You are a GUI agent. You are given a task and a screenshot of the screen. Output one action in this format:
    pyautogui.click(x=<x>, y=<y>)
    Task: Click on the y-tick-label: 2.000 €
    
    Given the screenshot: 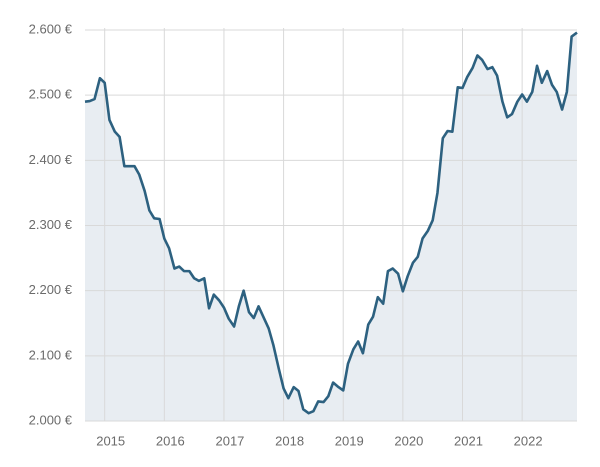 What is the action you would take?
    pyautogui.click(x=51, y=419)
    